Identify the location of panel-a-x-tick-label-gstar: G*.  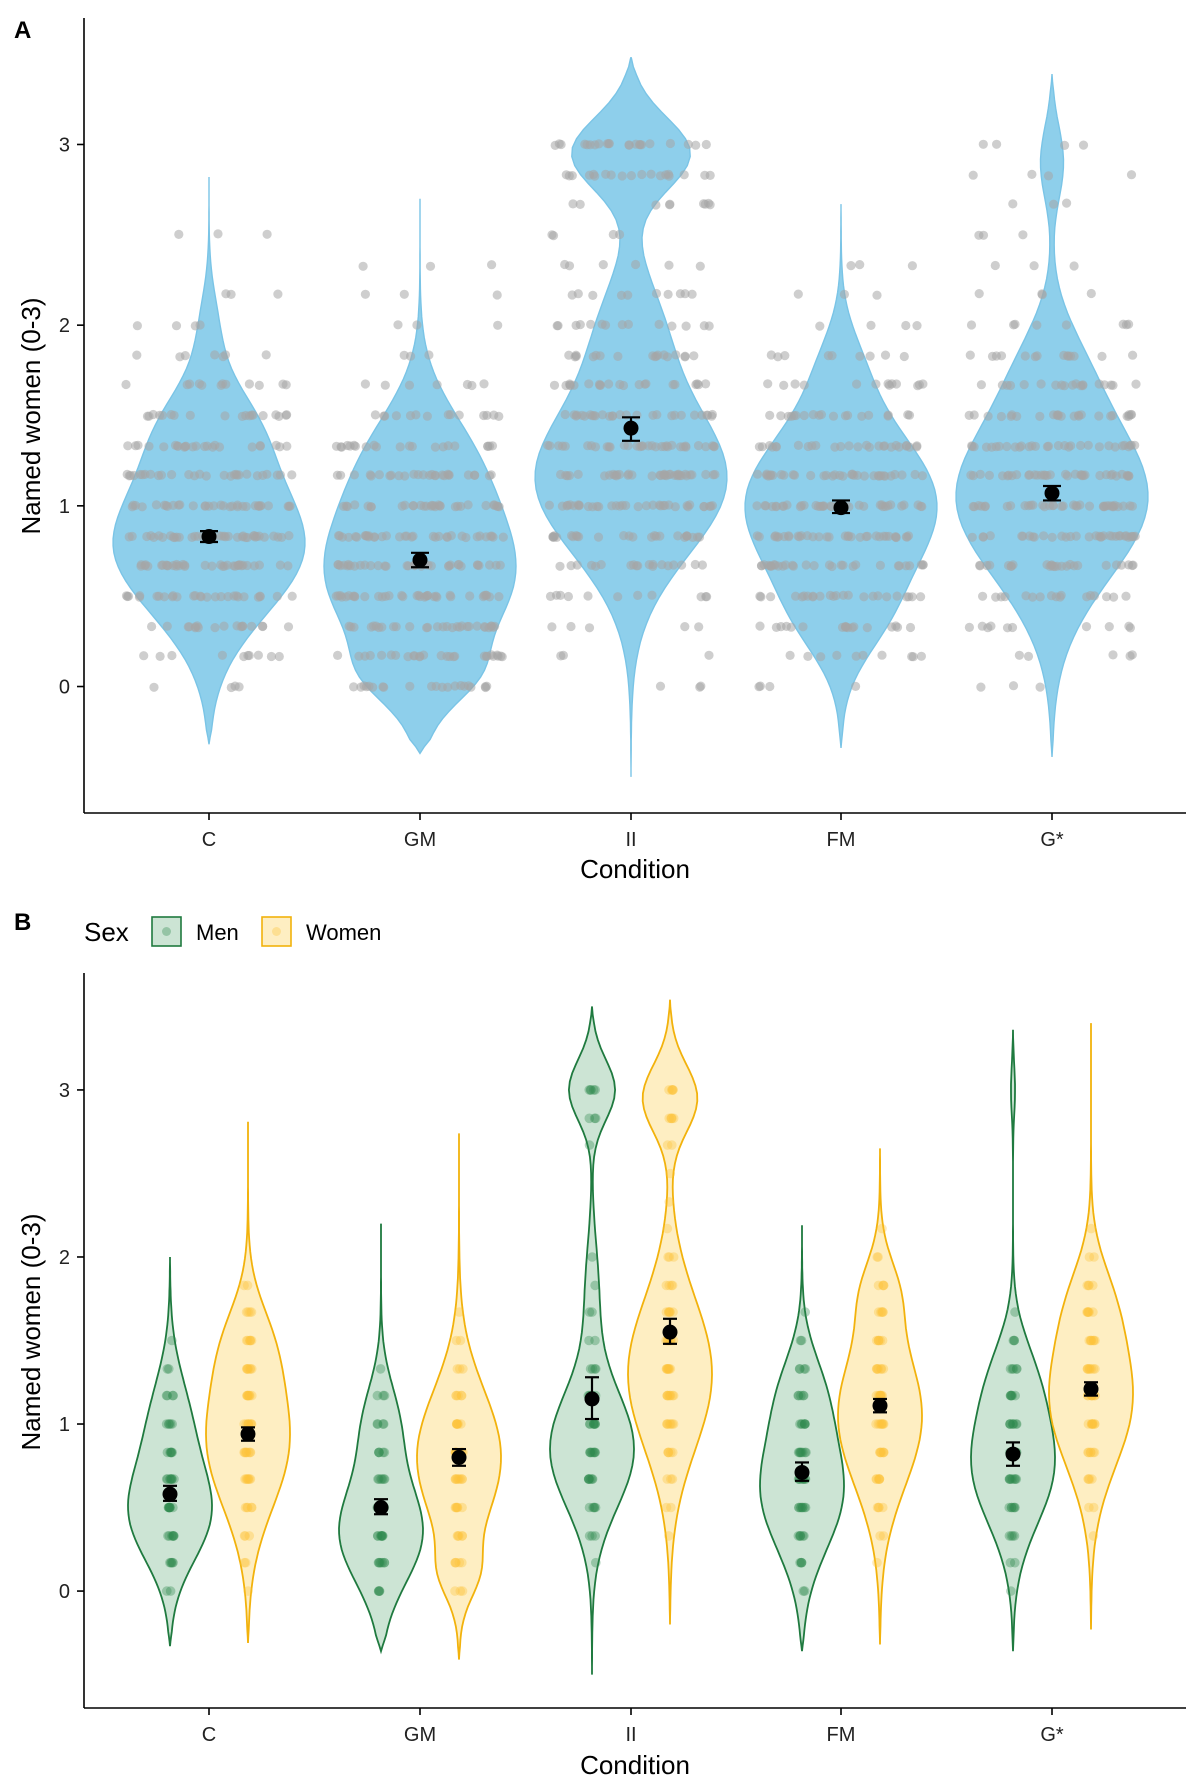
(1052, 840).